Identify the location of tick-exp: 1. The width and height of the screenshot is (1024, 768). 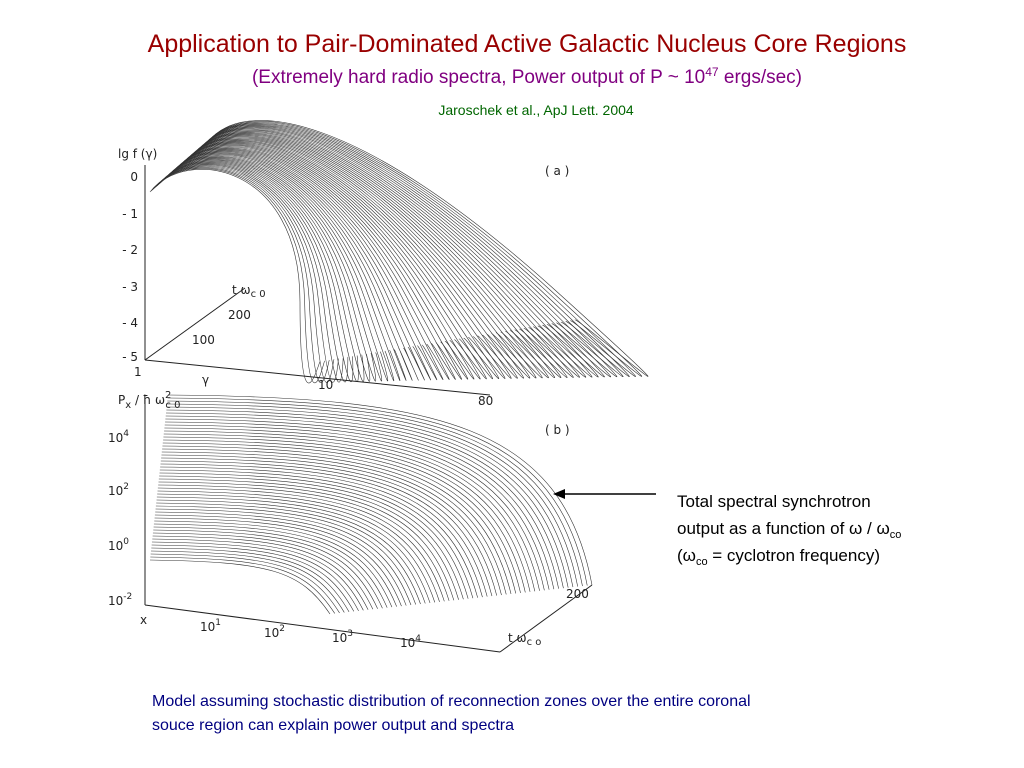
(218, 623).